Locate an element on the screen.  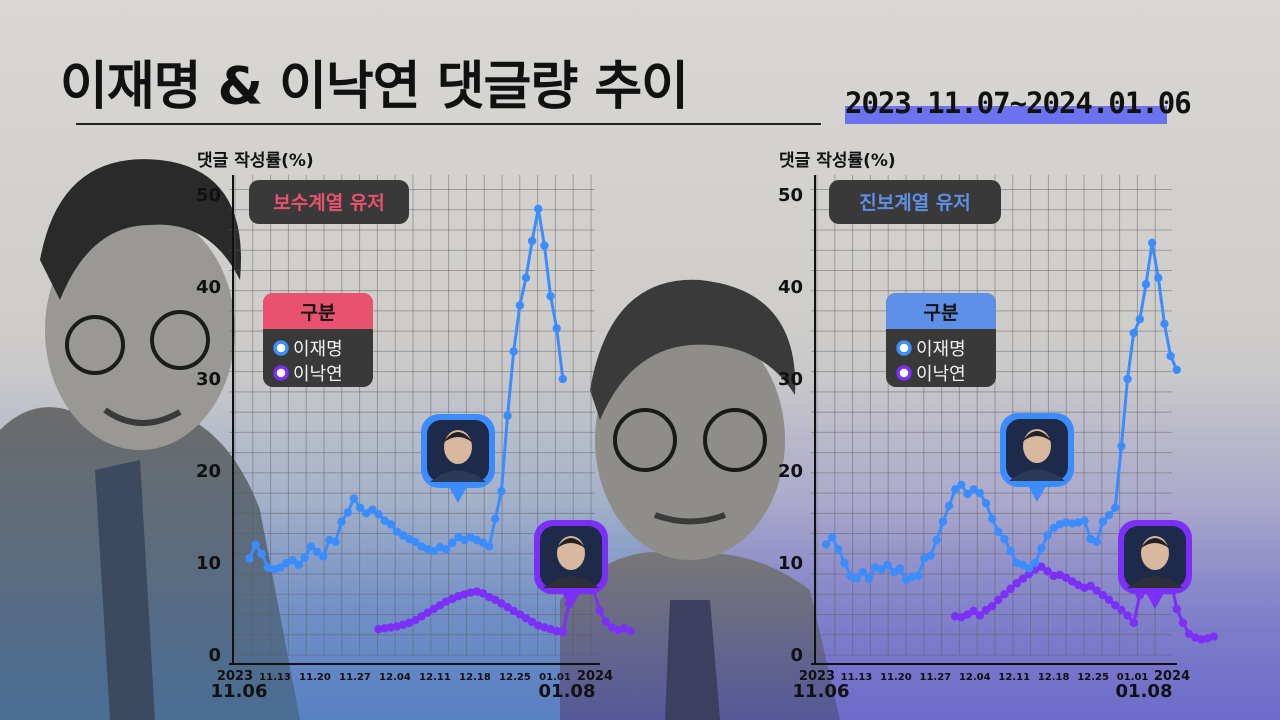
x-tick-label: 11.20 is located at coordinates (896, 677).